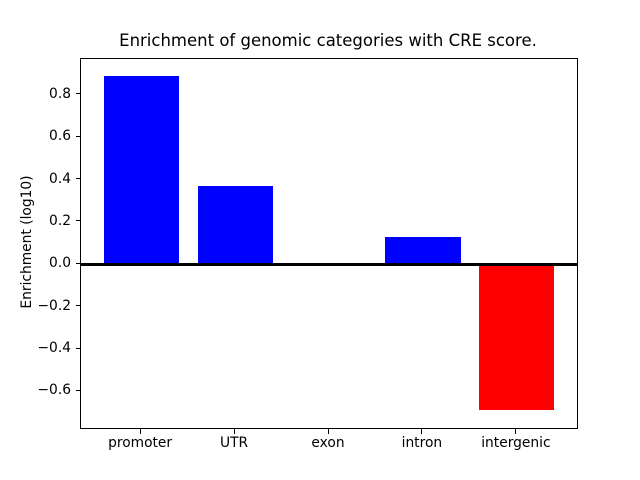 The width and height of the screenshot is (640, 480). Describe the element at coordinates (54, 305) in the screenshot. I see `y-tick-label: −0.2` at that location.